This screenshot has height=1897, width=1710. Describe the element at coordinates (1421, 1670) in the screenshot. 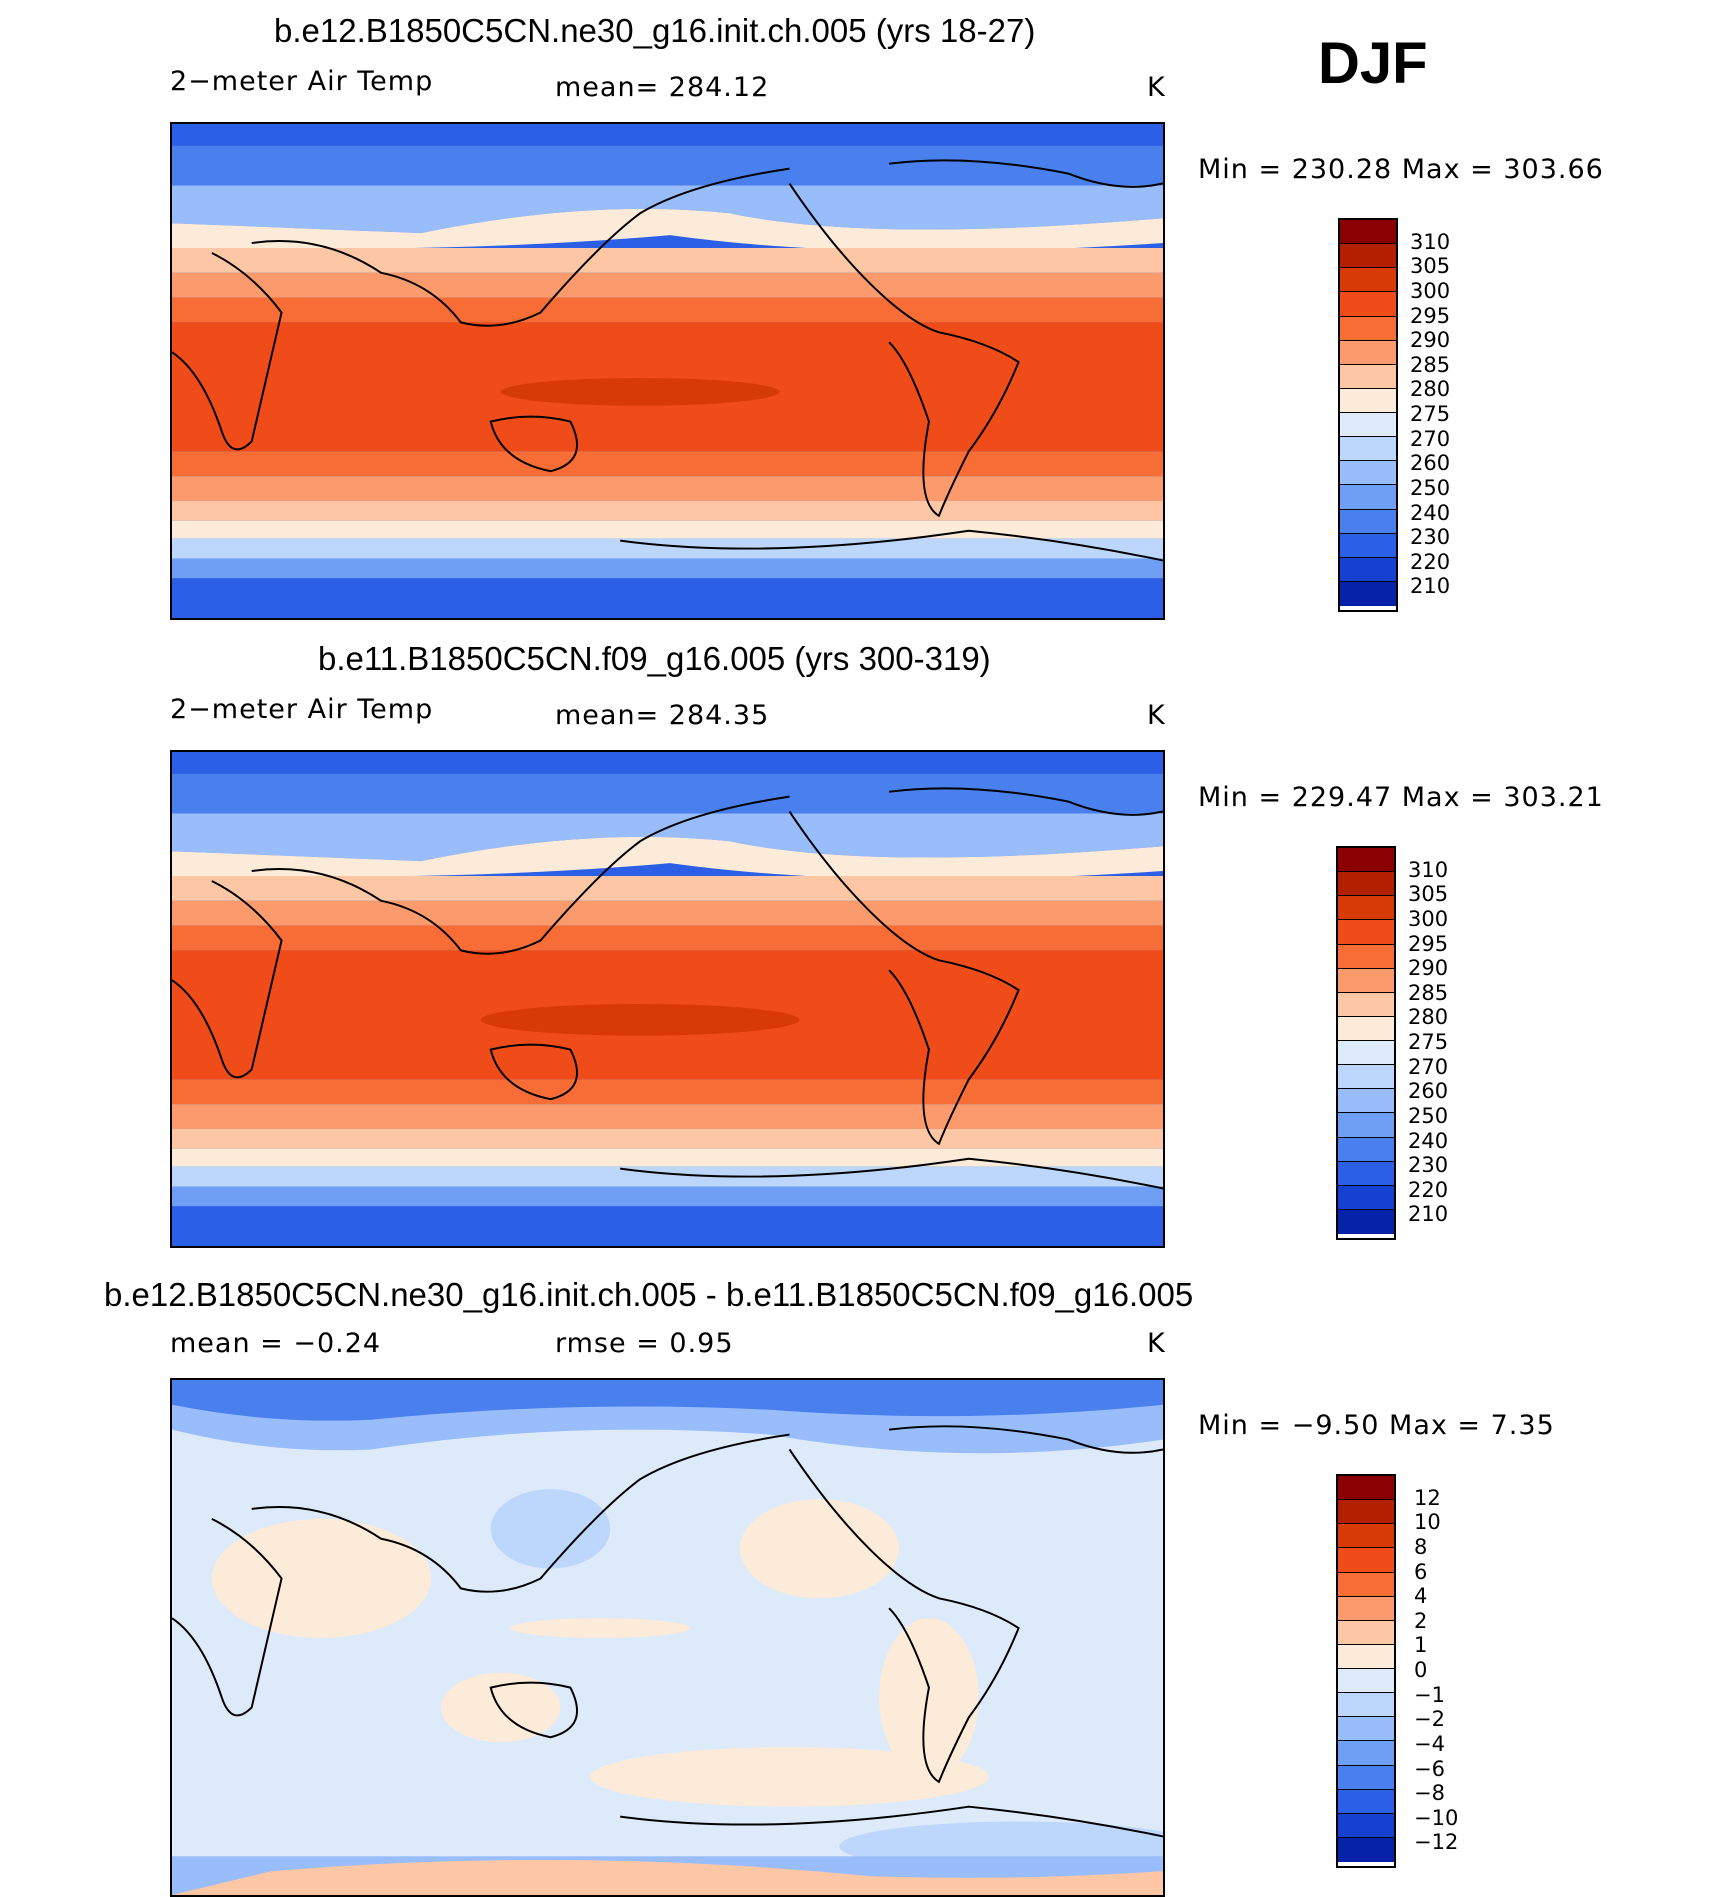

I see `colorbar-tick-label: 0` at that location.